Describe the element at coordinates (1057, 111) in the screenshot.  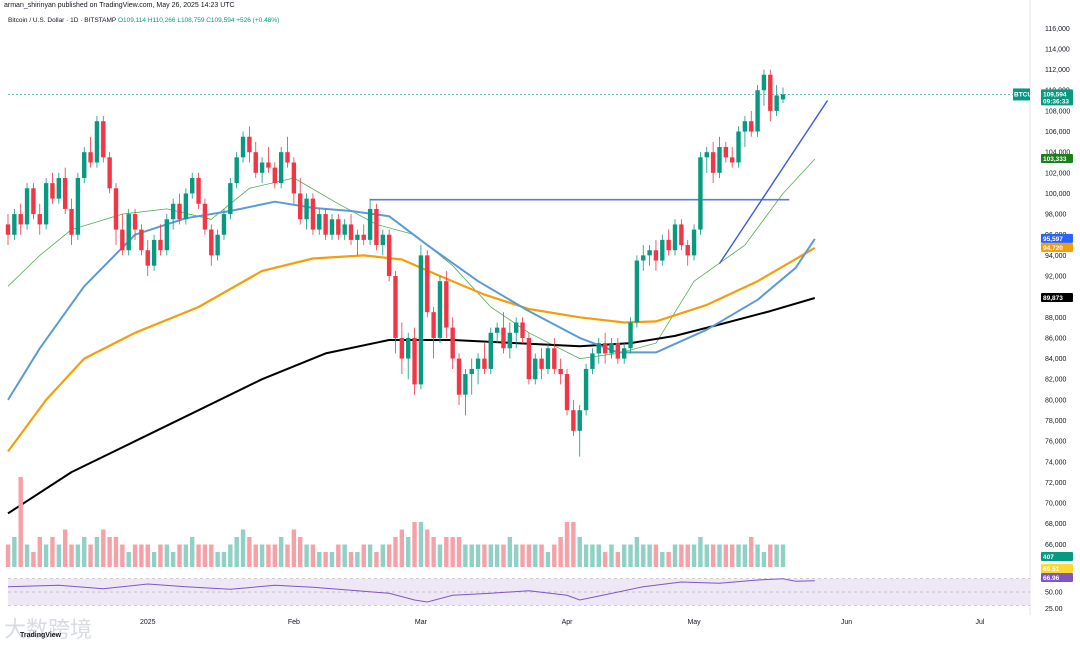
I see `y-tick-label: 108,000` at that location.